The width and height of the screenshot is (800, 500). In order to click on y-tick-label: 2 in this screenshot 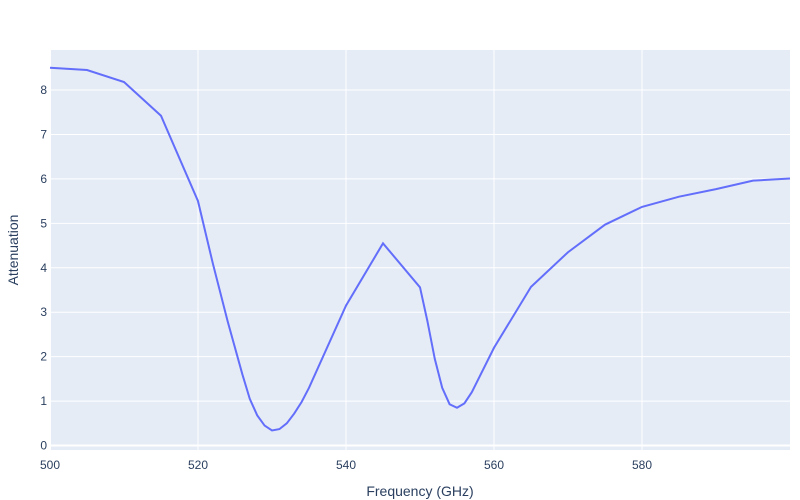, I will do `click(43, 357)`.